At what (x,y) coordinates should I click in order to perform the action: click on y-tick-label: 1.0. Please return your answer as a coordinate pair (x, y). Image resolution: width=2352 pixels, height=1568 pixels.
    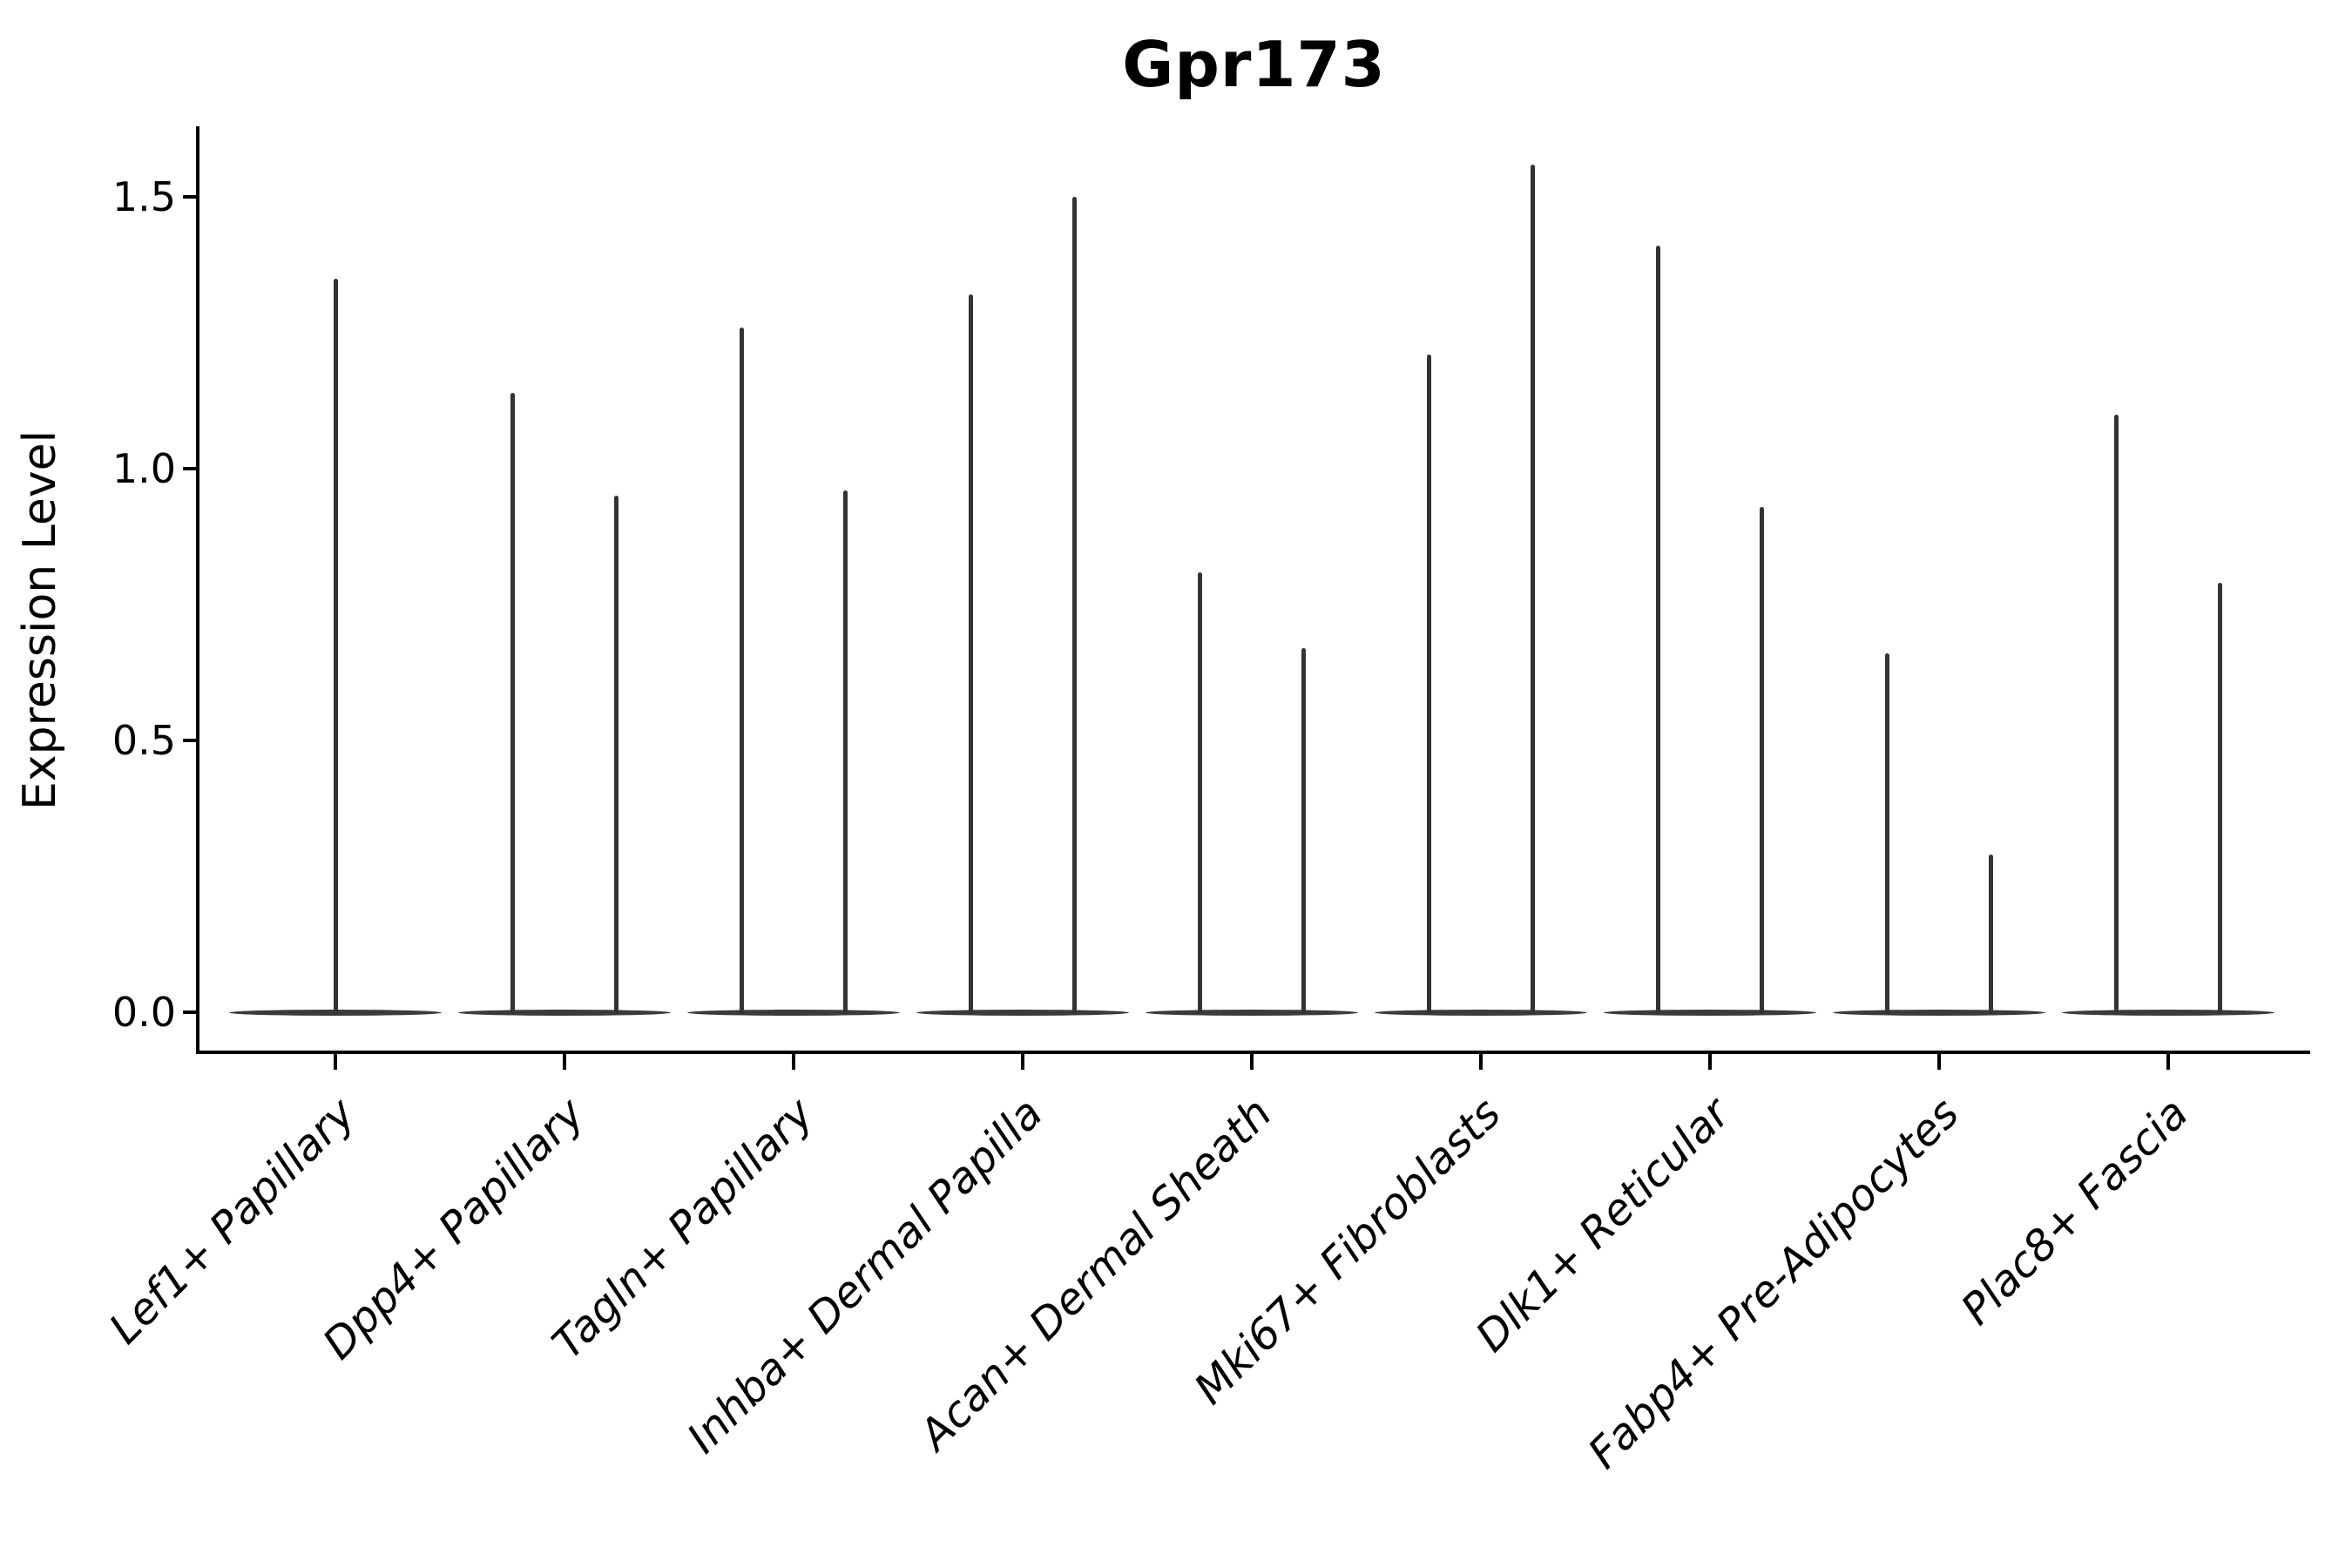
    Looking at the image, I should click on (144, 469).